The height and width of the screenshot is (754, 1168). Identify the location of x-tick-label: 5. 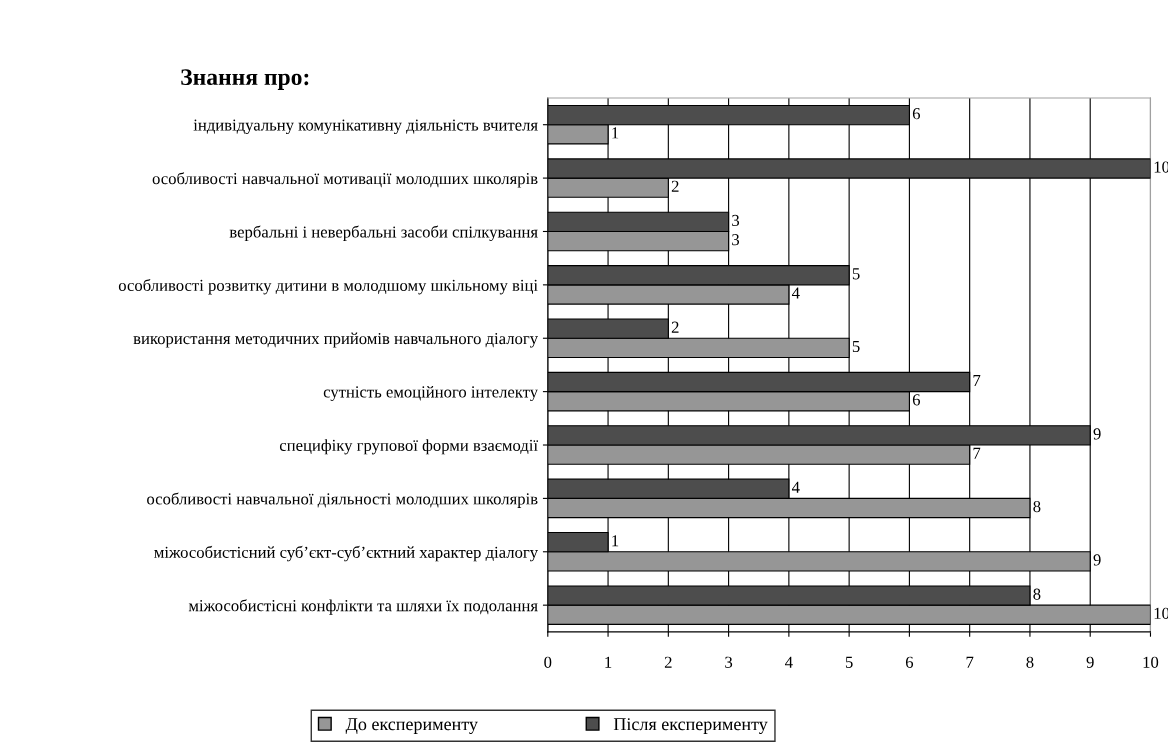
(849, 662).